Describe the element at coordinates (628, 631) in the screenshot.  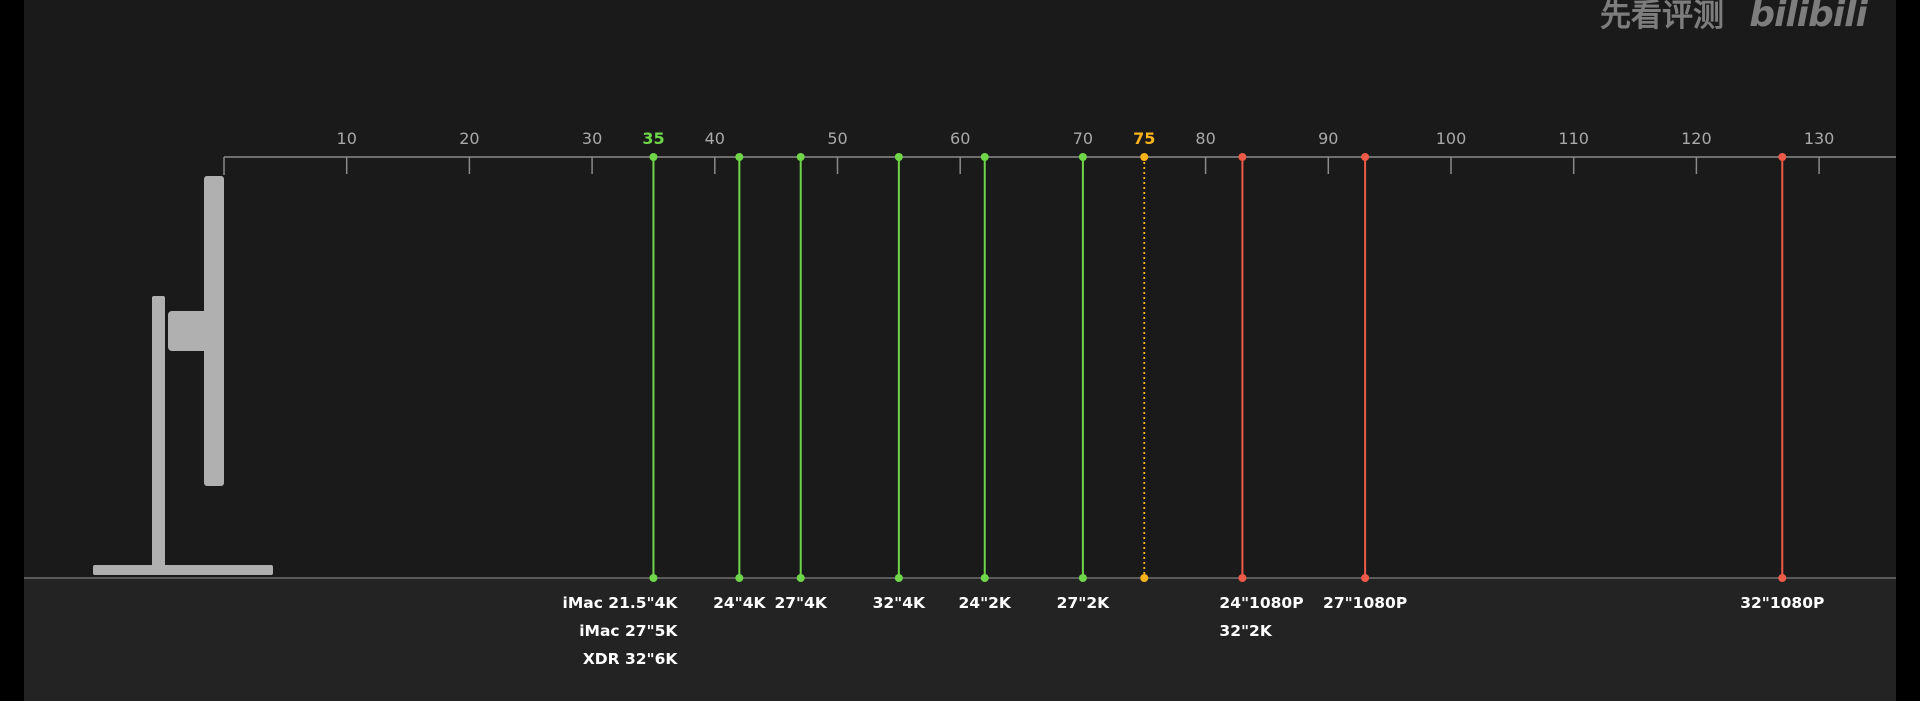
I see `monitor-label: iMac 27"5K` at that location.